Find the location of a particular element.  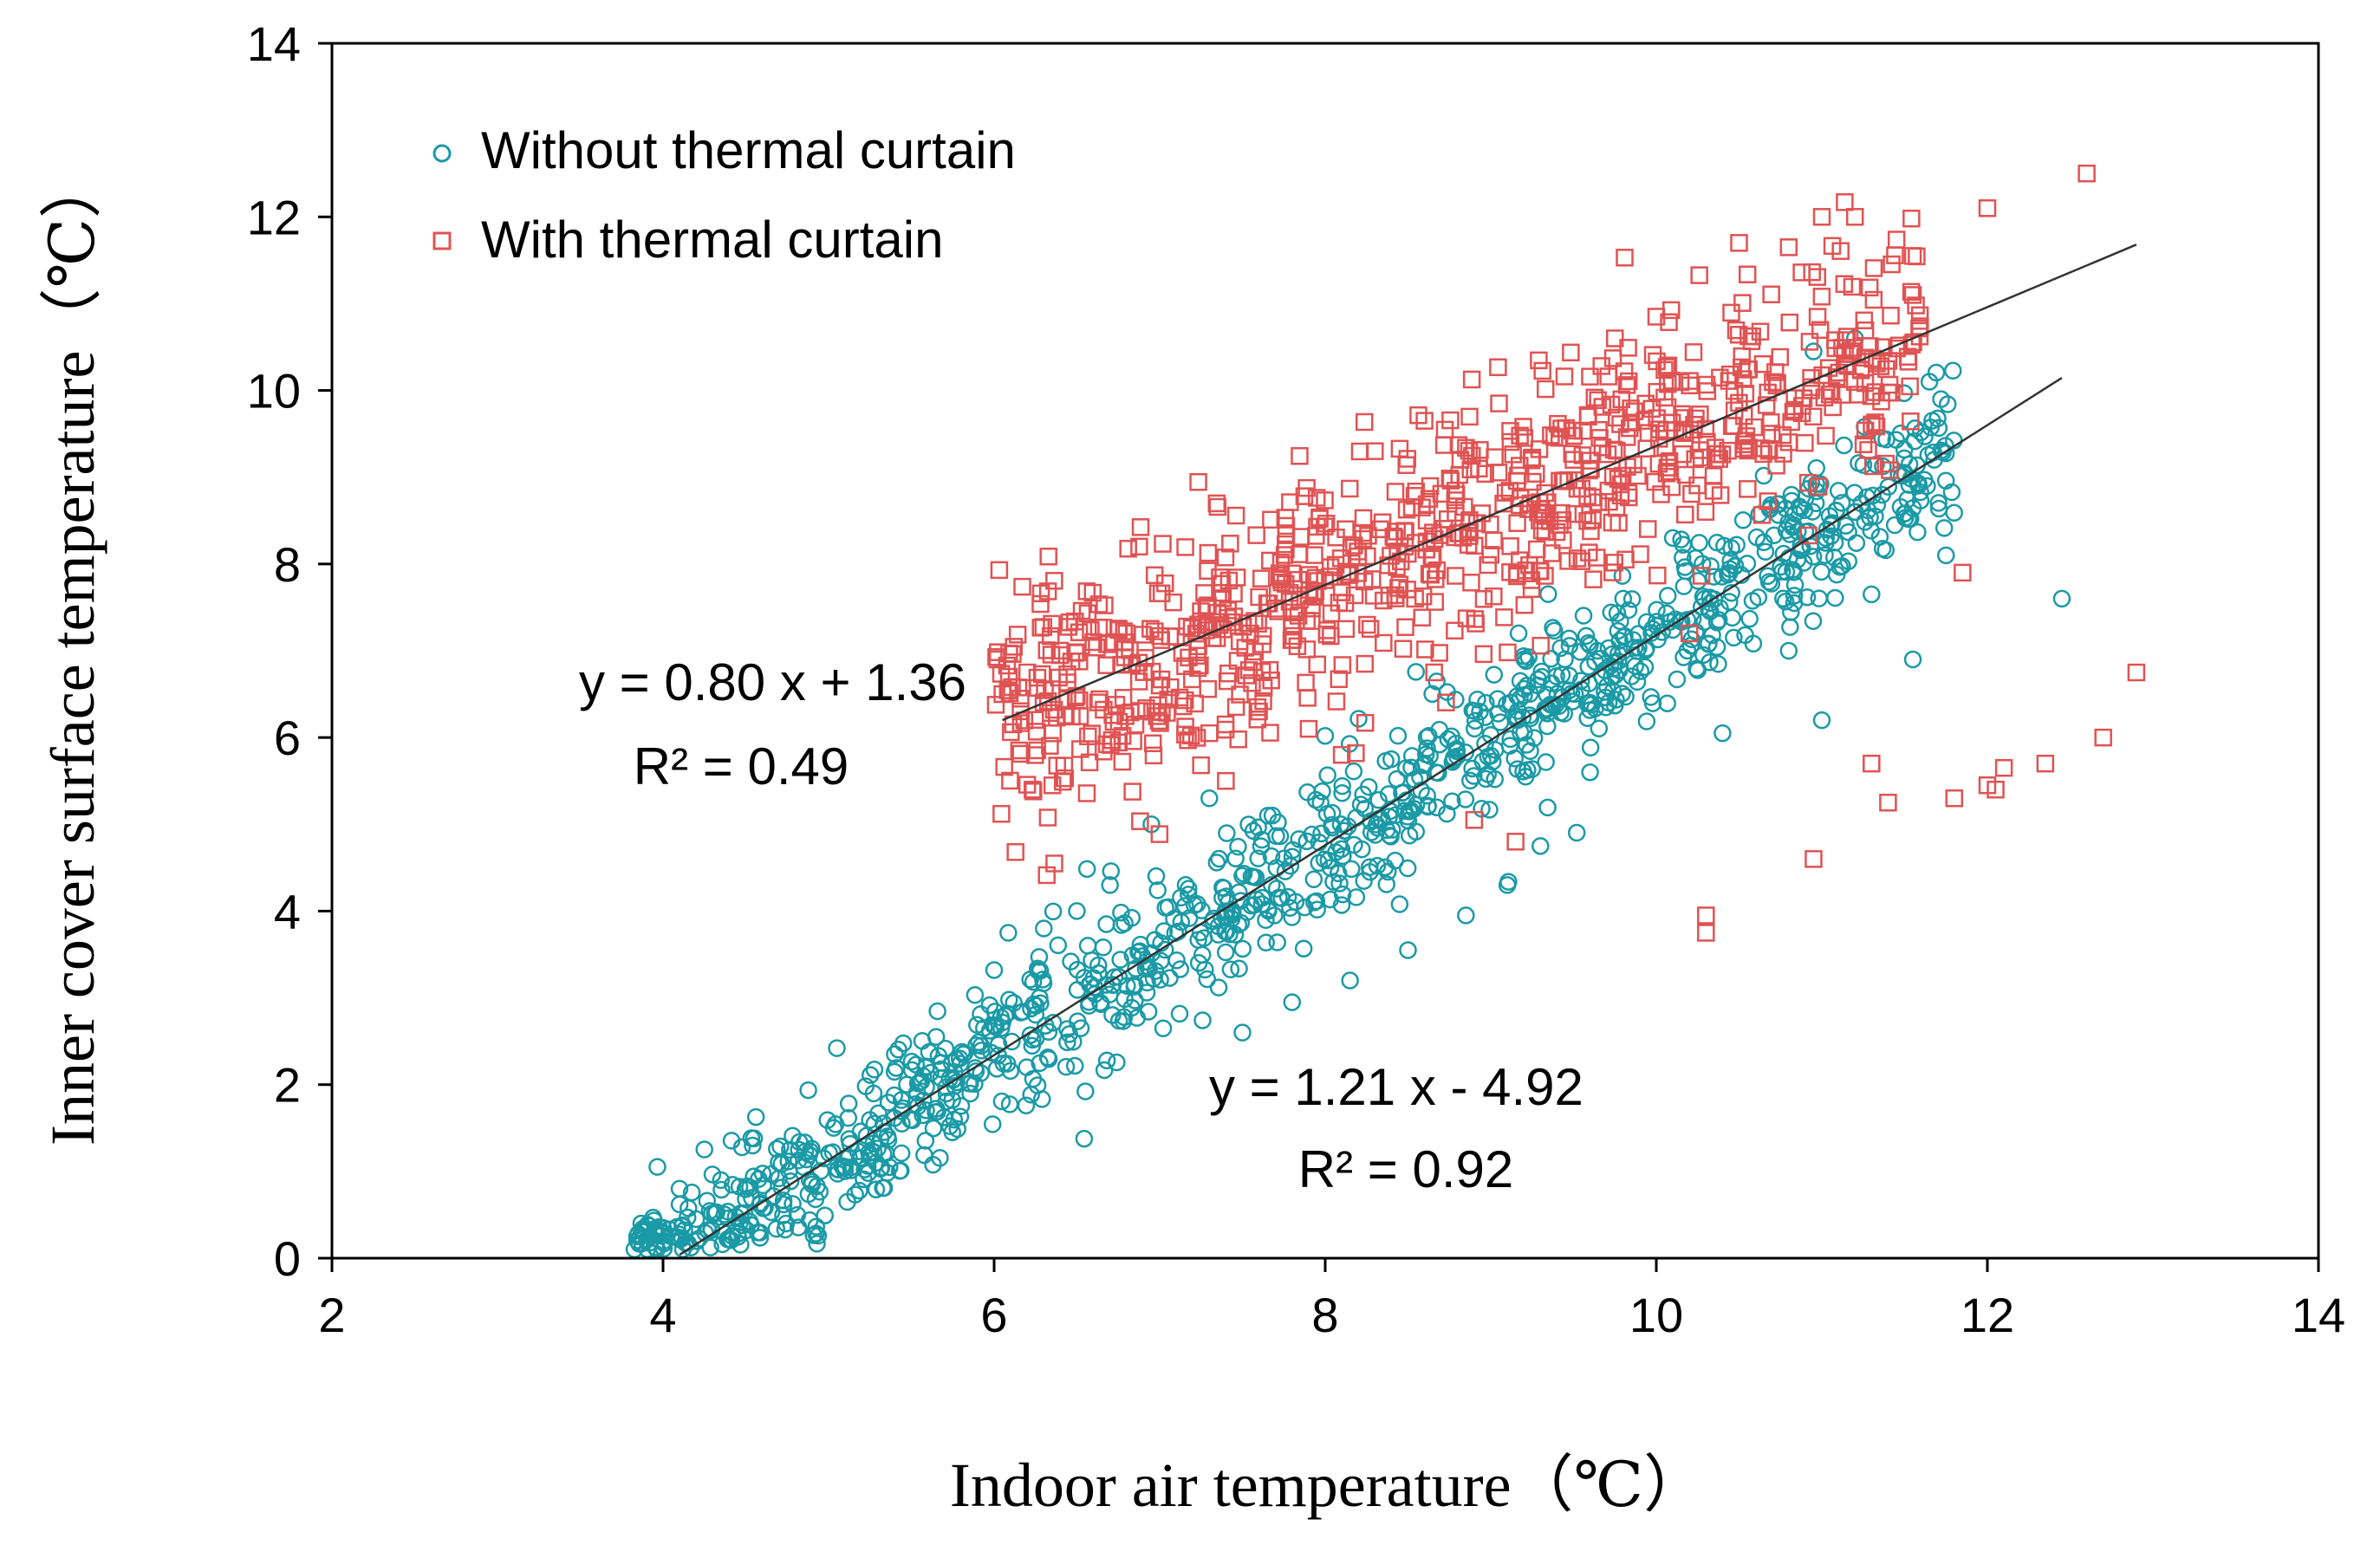

y-tick-label: 0 is located at coordinates (287, 1258).